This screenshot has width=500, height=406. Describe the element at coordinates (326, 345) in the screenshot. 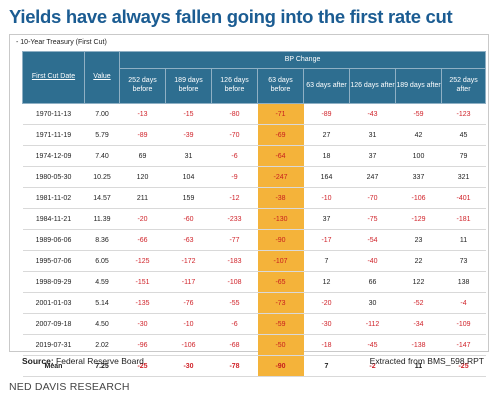

I see `cell-bp-change: -18` at that location.